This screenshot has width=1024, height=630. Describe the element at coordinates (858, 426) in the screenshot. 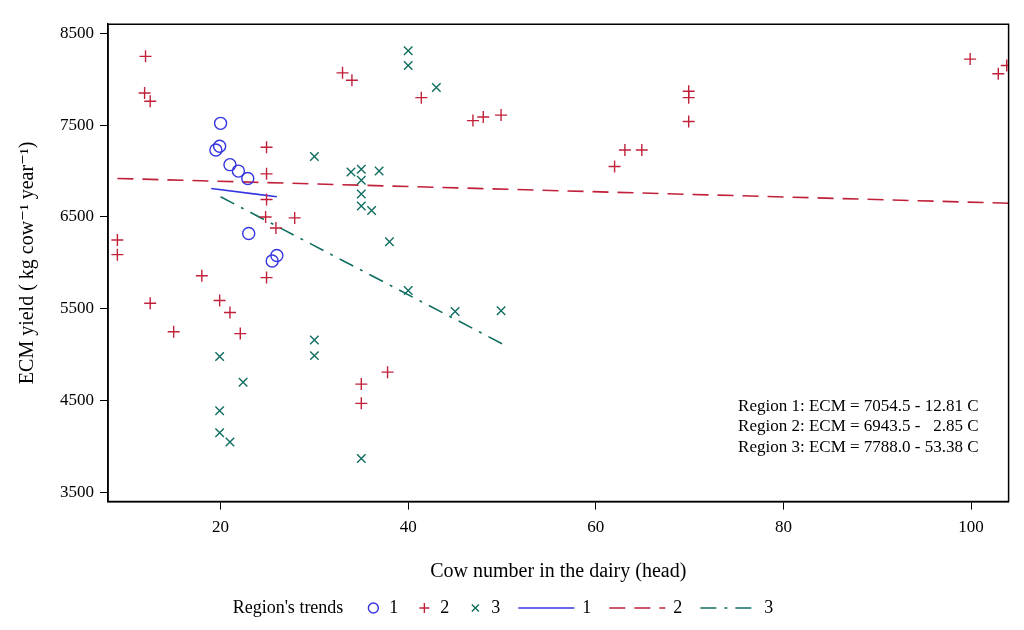

I see `annotation: Region 2: ECM = 6943.5 - 2.85 C` at that location.